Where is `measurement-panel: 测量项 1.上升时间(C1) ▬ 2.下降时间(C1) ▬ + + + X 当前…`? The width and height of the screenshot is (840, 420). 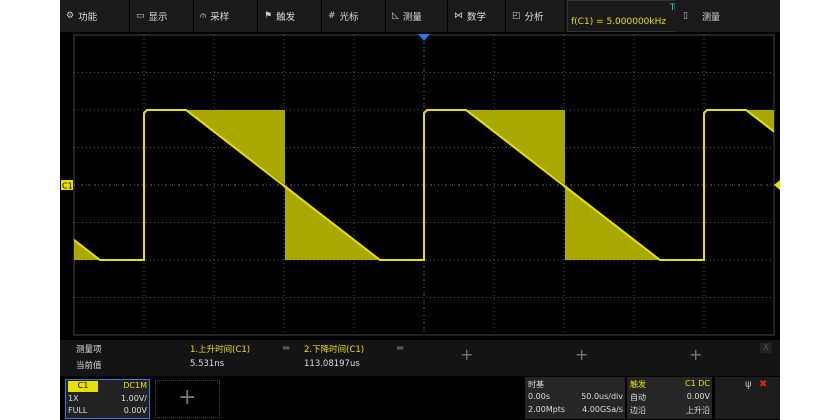
measurement-panel: 测量项 1.上升时间(C1) ▬ 2.下降时间(C1) ▬ + + + X 当前… is located at coordinates (420, 358).